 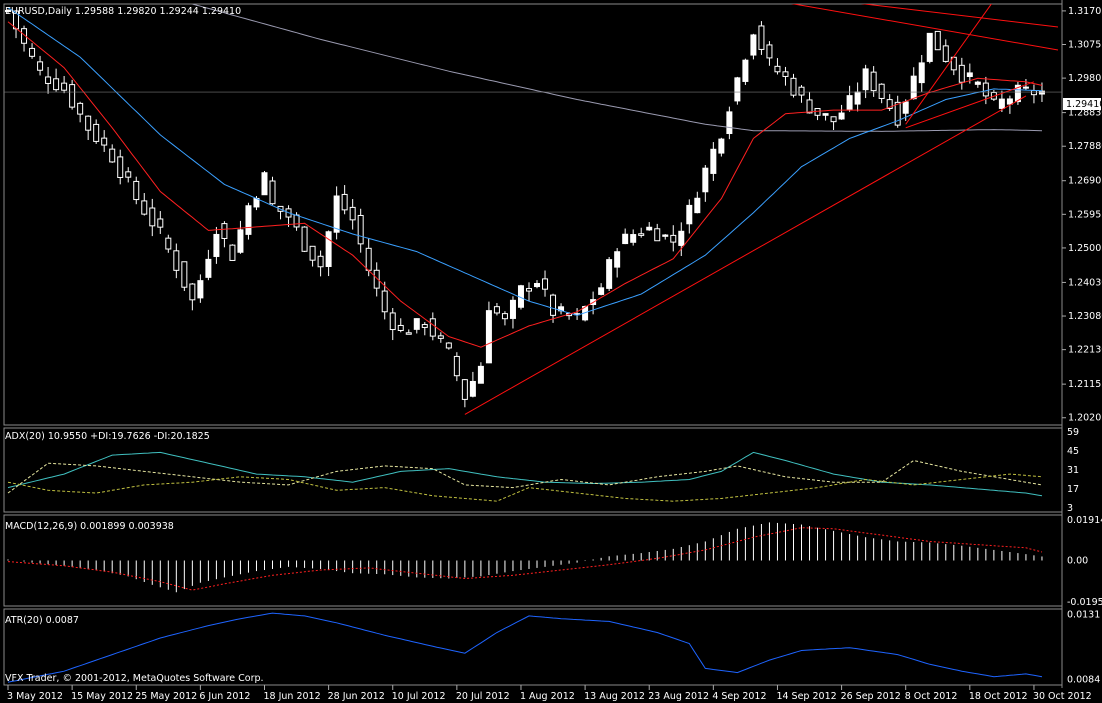 I want to click on atr-tick-label: 0.0084, so click(x=1083, y=679).